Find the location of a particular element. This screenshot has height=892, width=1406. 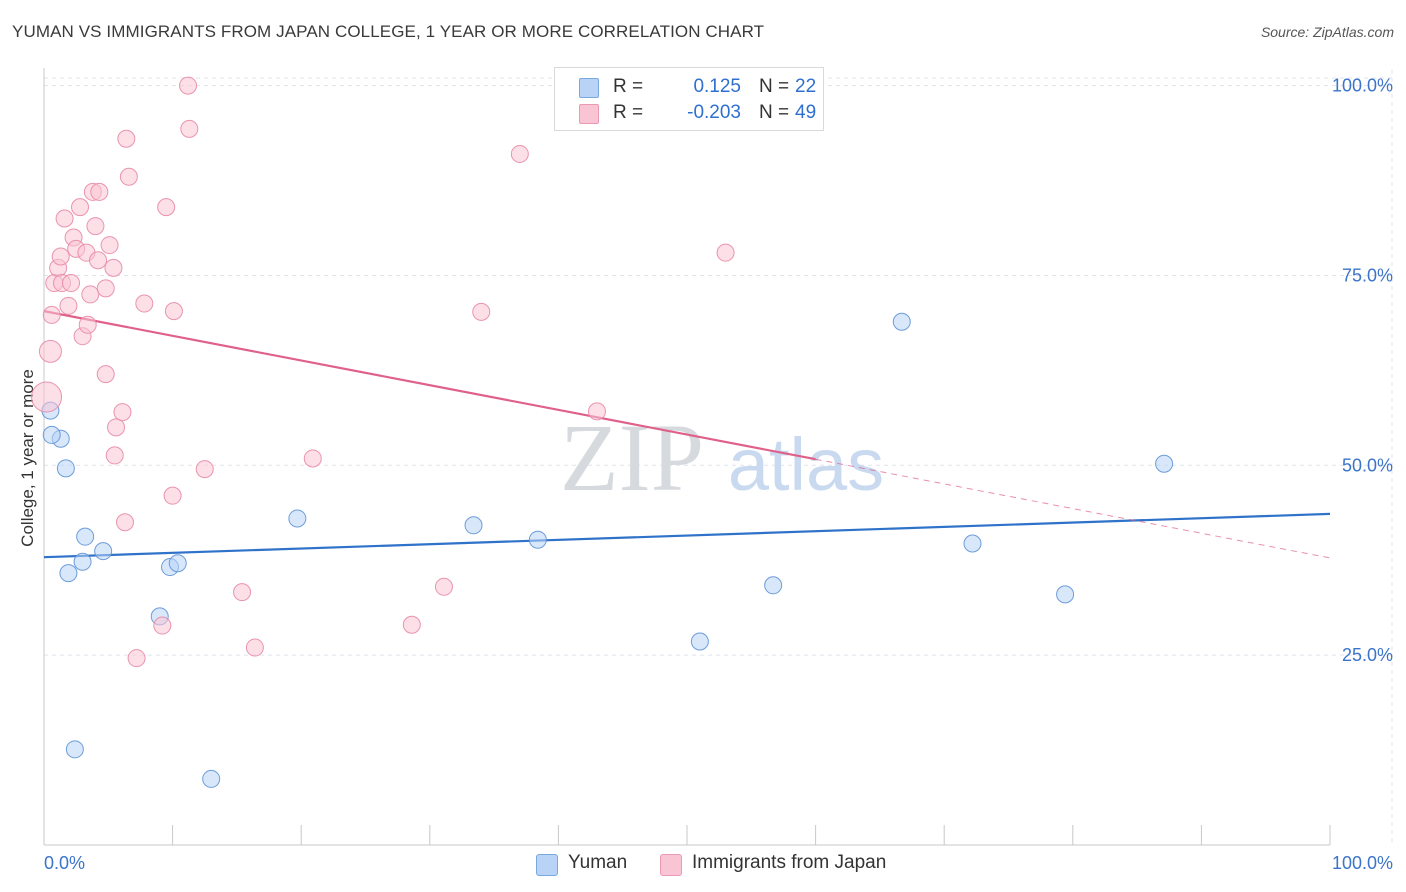

watermark-atlas: atlas is located at coordinates (806, 464).